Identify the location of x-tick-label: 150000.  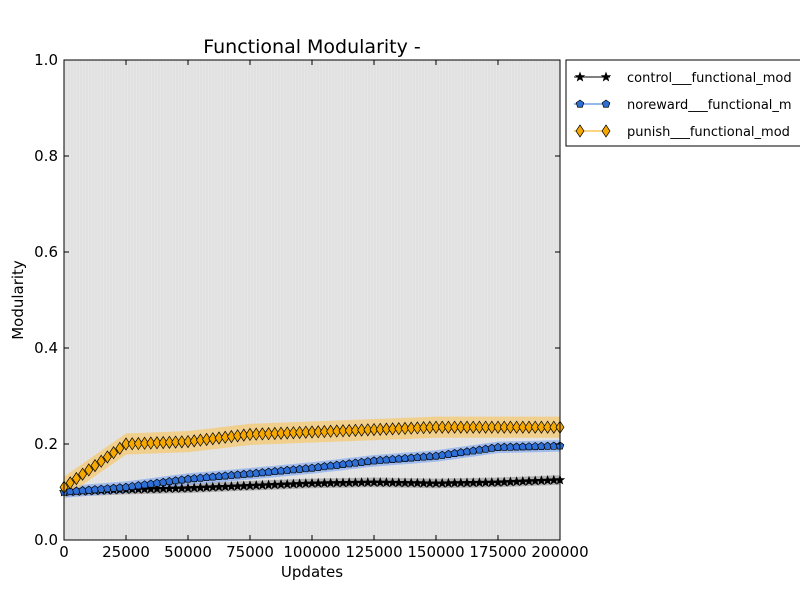
(435, 552).